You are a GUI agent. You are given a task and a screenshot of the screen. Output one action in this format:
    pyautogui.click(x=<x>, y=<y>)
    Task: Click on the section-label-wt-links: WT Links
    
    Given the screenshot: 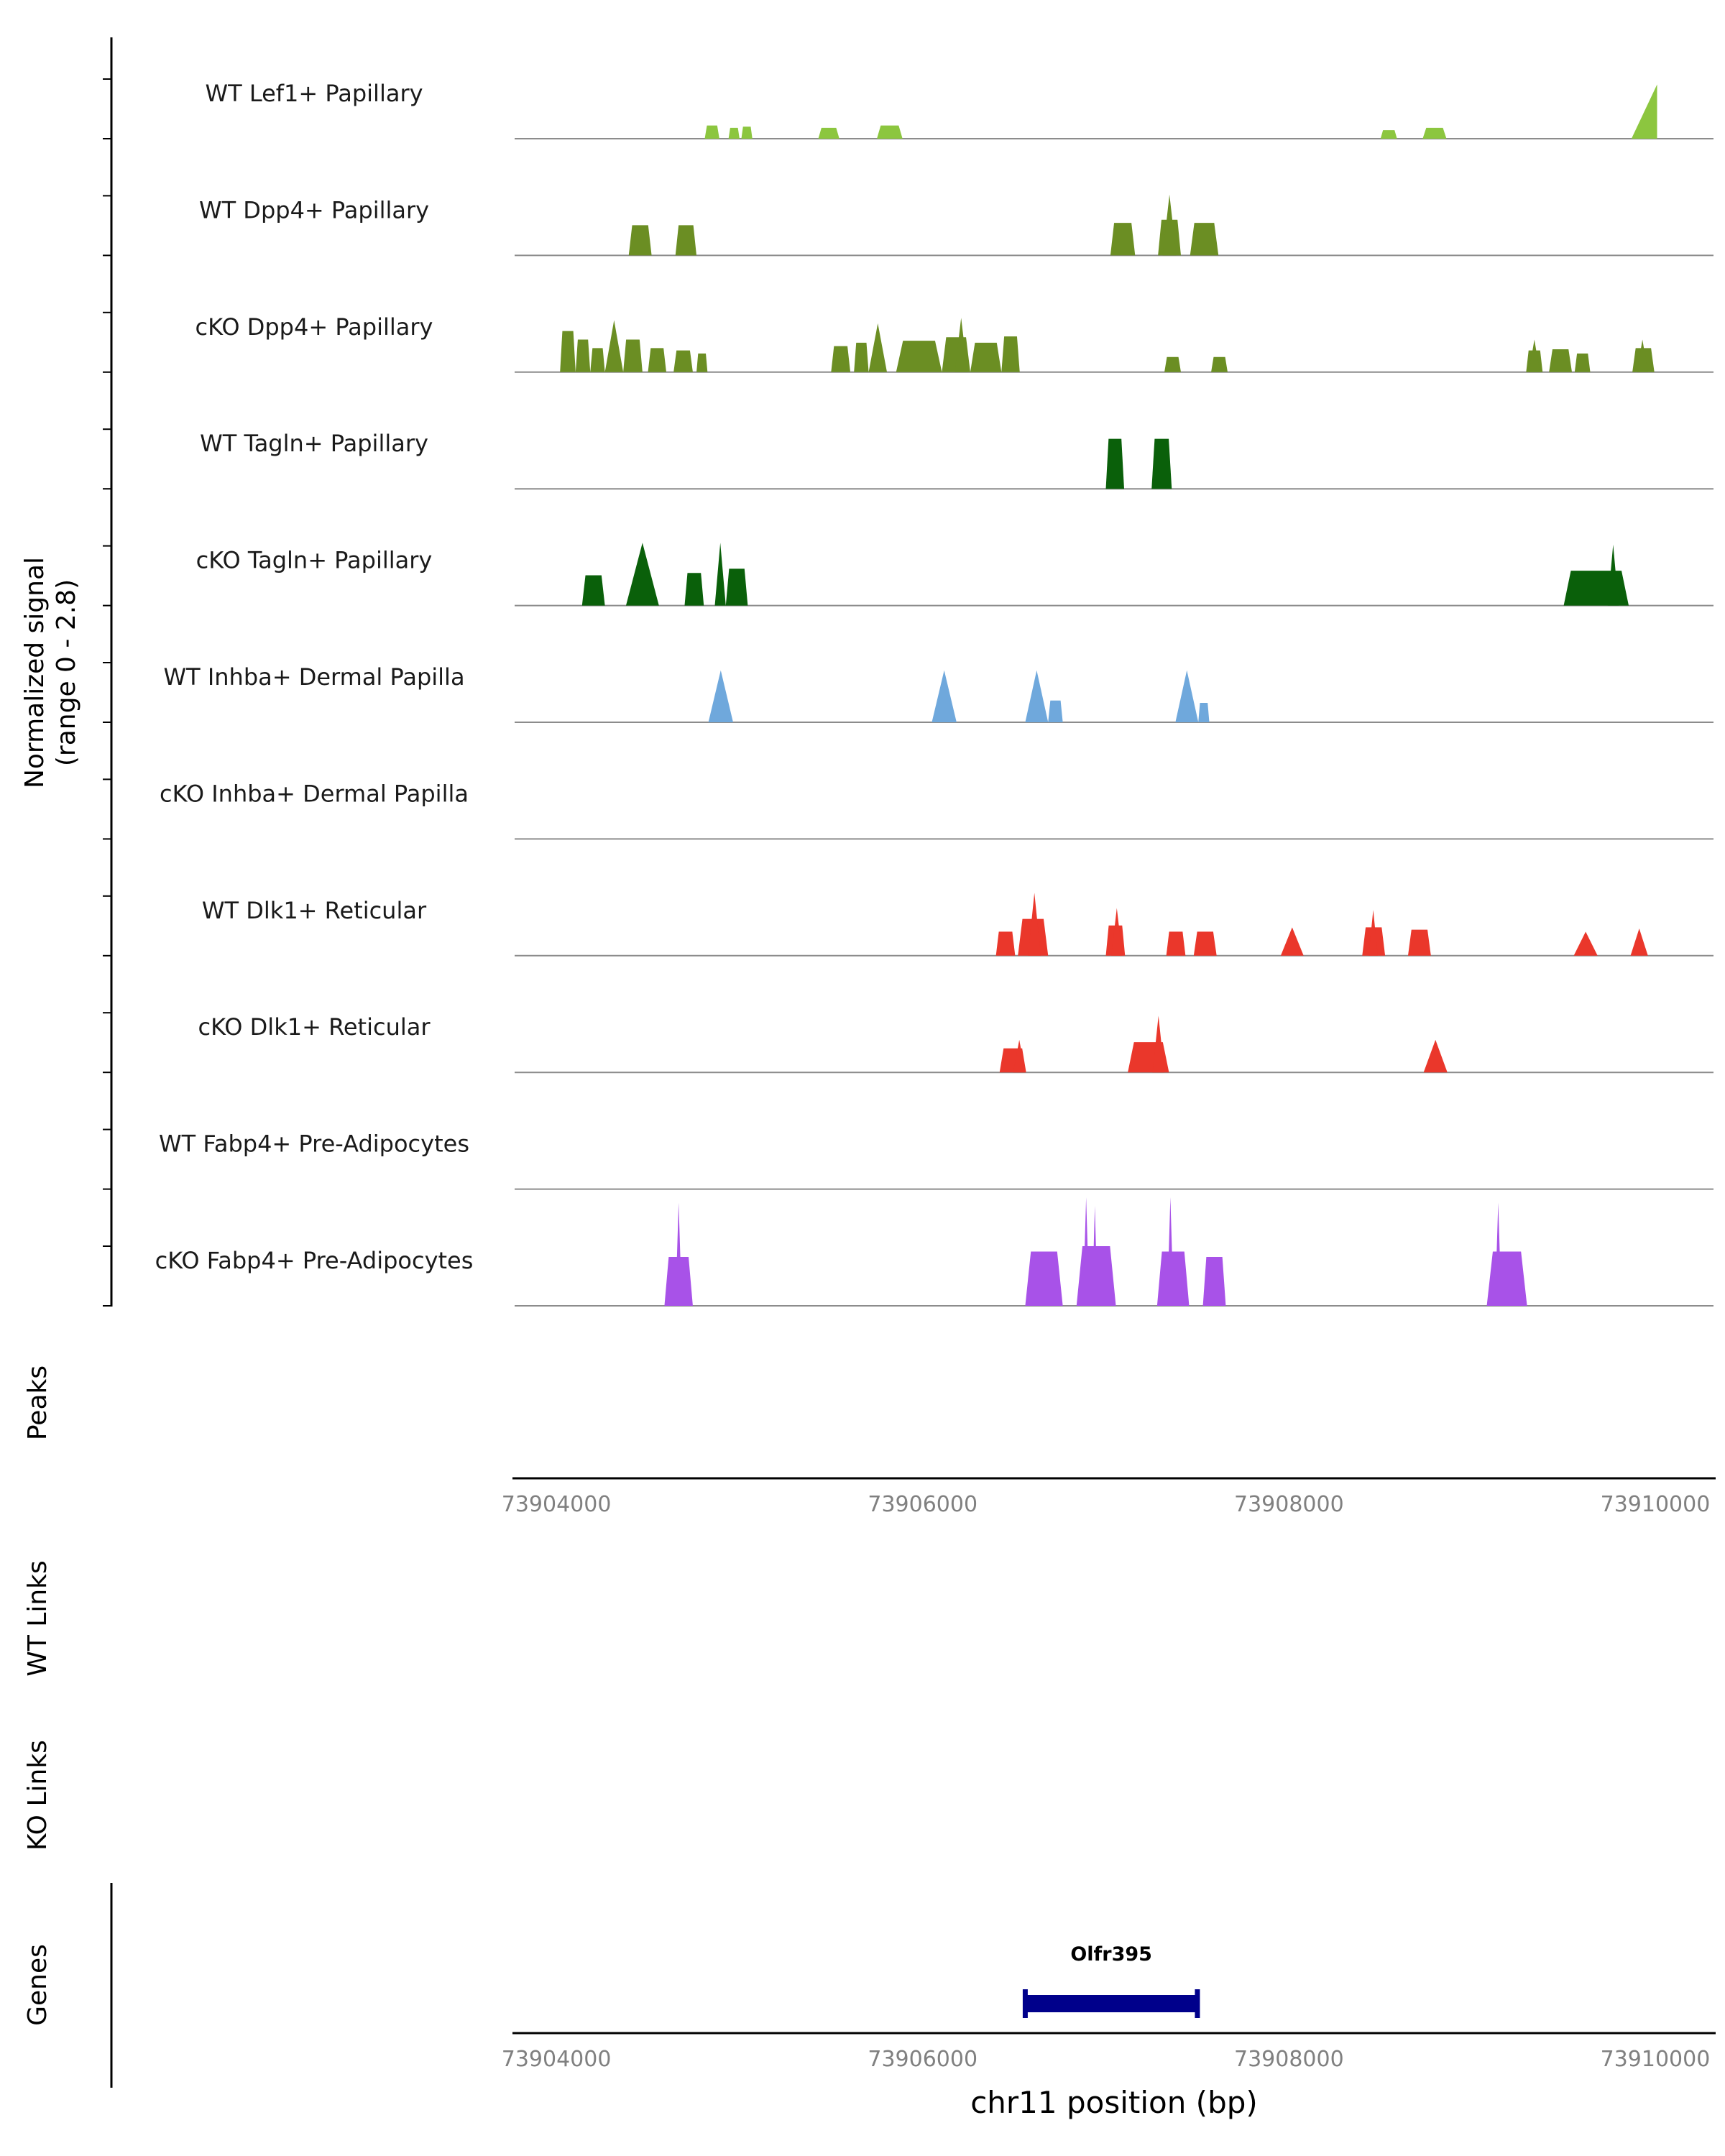 What is the action you would take?
    pyautogui.click(x=37, y=1618)
    